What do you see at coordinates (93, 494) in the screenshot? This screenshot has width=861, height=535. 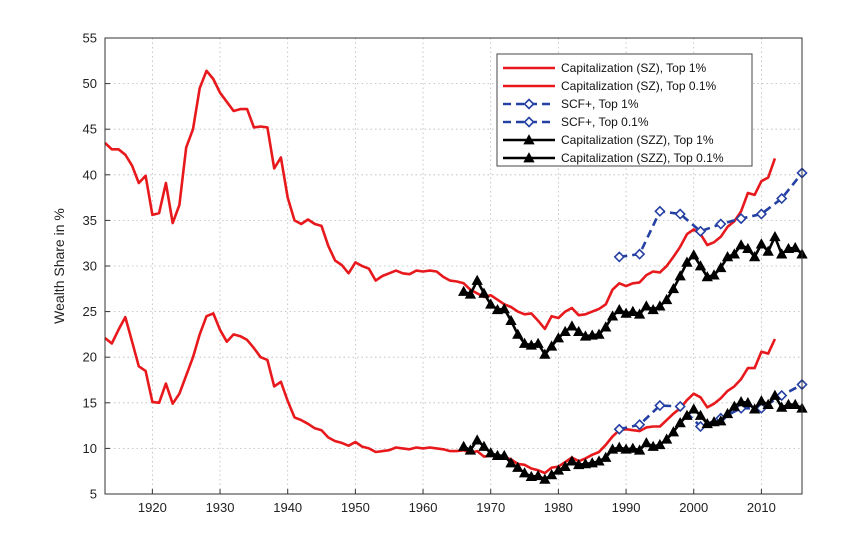 I see `y-tick-label: 5` at bounding box center [93, 494].